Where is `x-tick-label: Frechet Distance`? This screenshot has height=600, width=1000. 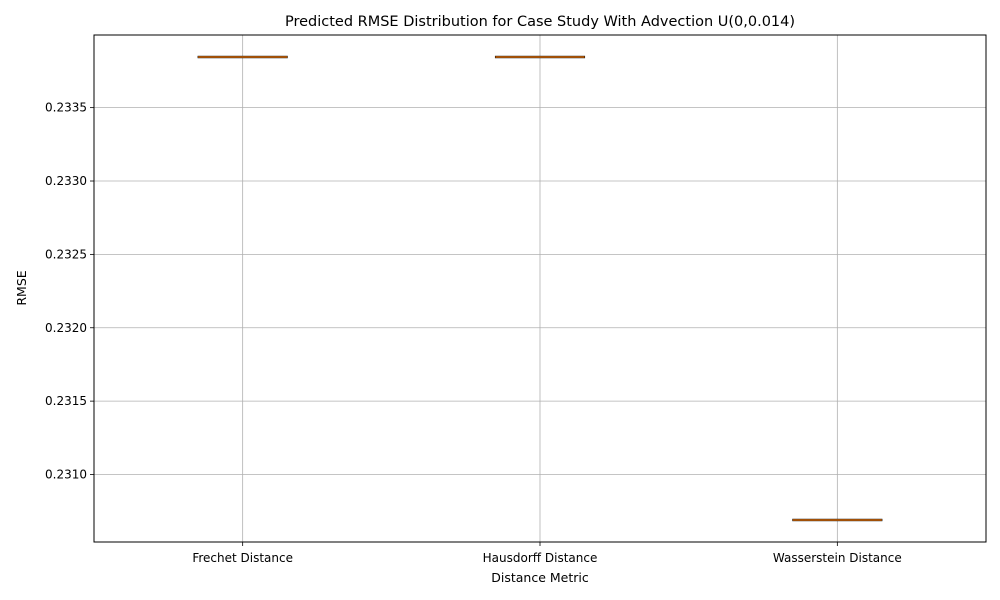 x-tick-label: Frechet Distance is located at coordinates (242, 558).